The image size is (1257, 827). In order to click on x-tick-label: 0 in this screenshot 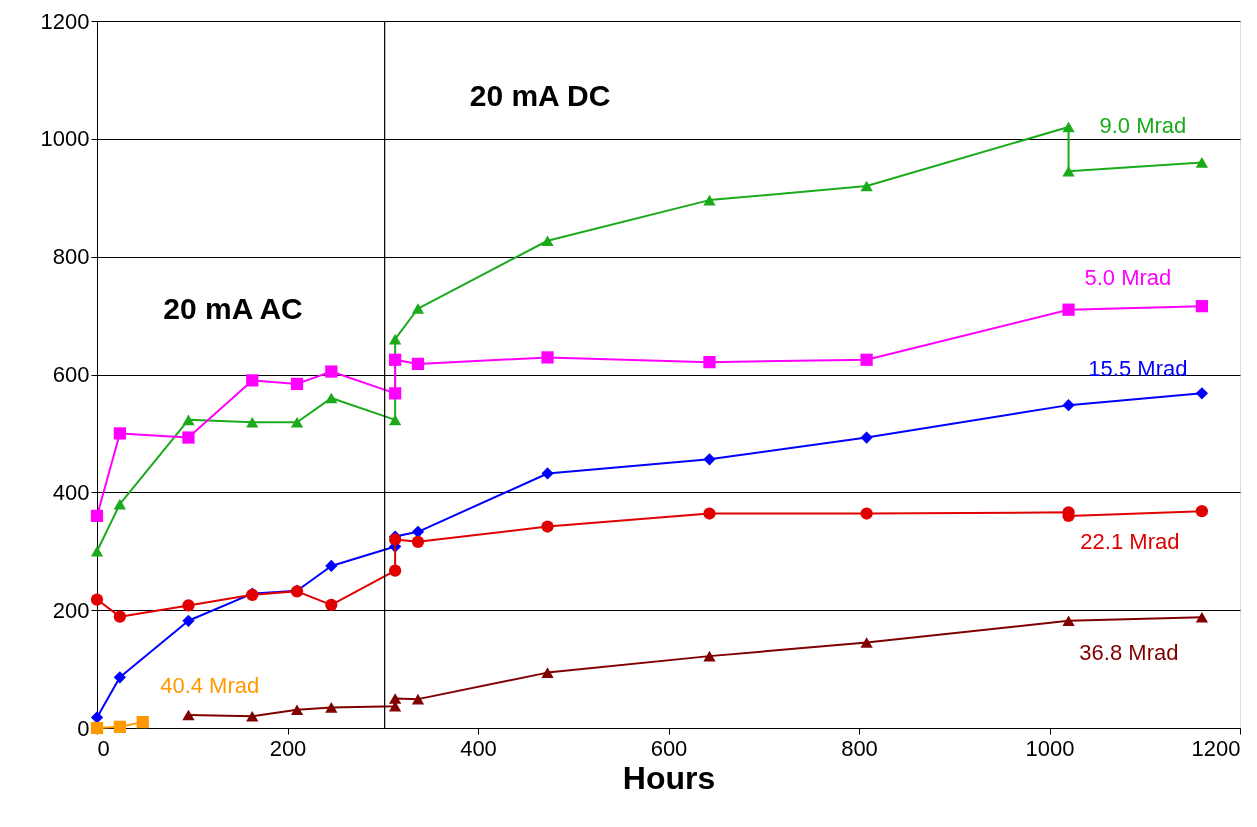, I will do `click(103, 748)`.